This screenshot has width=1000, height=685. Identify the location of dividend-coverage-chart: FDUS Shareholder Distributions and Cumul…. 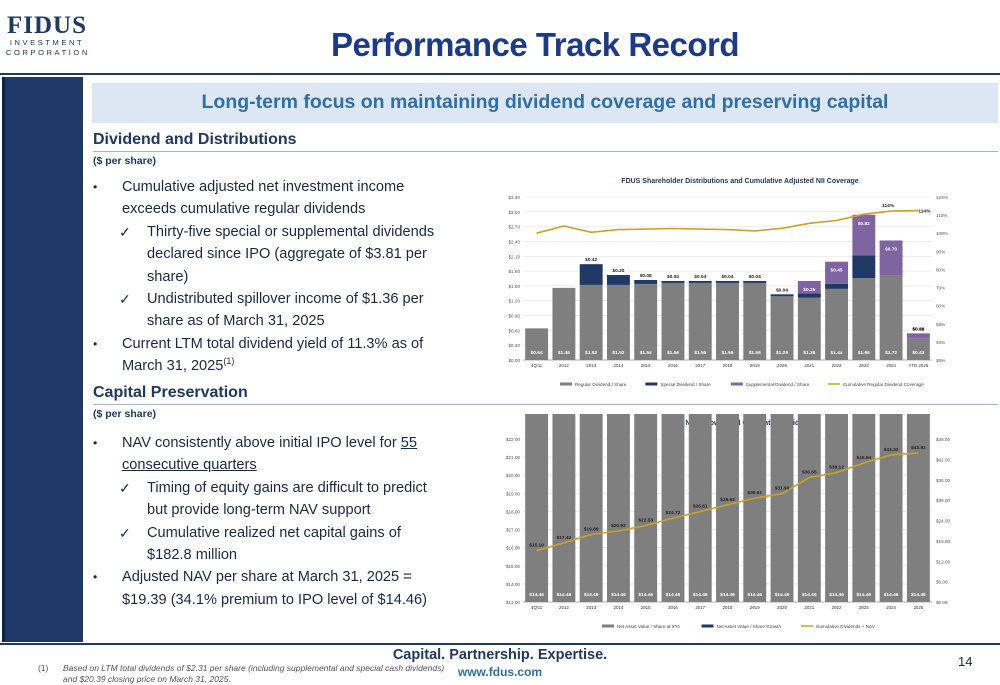
(728, 282).